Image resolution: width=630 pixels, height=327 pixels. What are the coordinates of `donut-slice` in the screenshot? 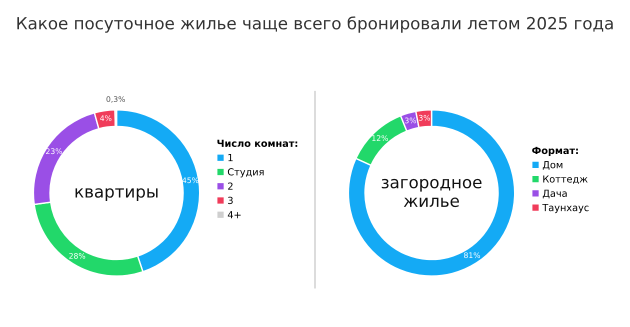 It's located at (432, 193).